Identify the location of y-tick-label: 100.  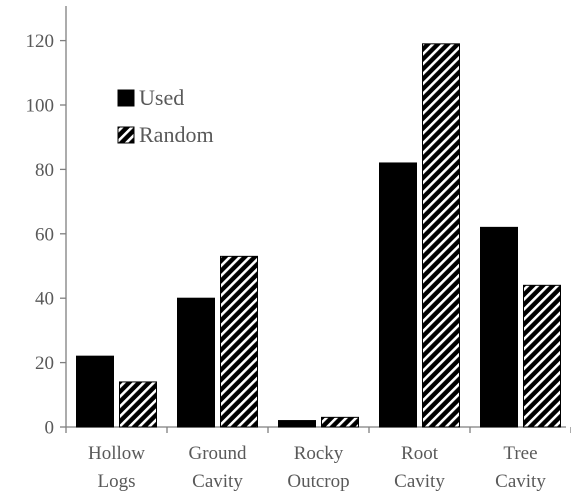
(40, 106).